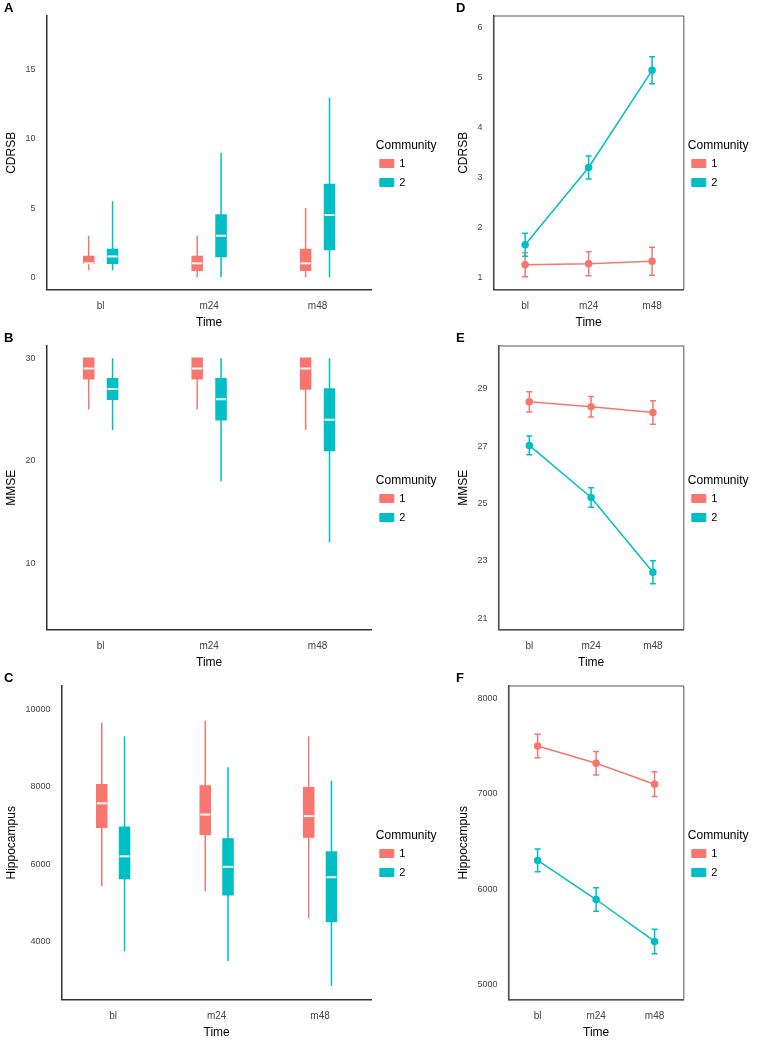 This screenshot has width=762, height=1040. What do you see at coordinates (33, 276) in the screenshot?
I see `y-tick-label: 0` at bounding box center [33, 276].